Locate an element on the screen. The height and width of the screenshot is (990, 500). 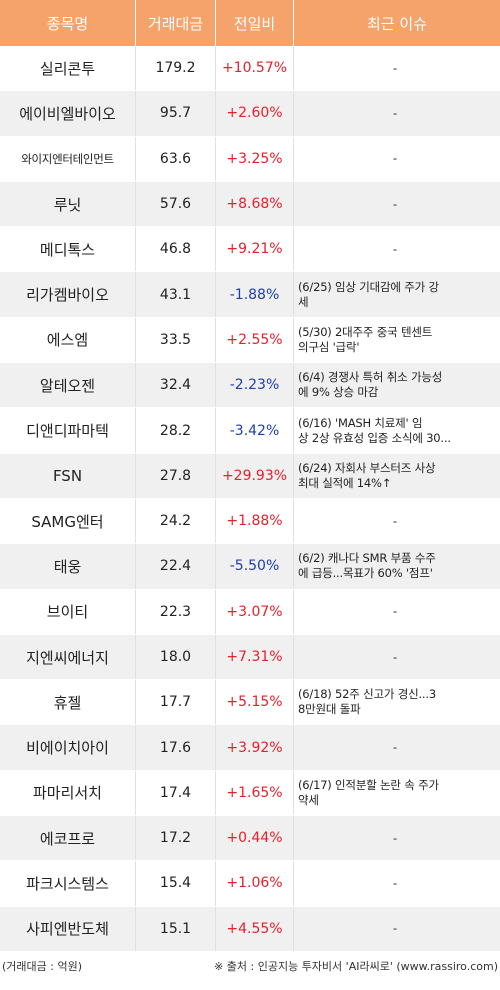
table-row: 에이비엘바이오 95.7 +2.60% - is located at coordinates (250, 114).